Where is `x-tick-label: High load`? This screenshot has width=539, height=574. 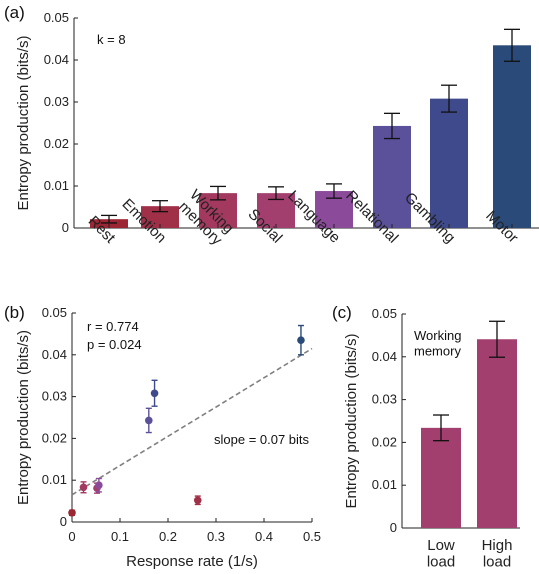 x-tick-label: High load is located at coordinates (497, 554).